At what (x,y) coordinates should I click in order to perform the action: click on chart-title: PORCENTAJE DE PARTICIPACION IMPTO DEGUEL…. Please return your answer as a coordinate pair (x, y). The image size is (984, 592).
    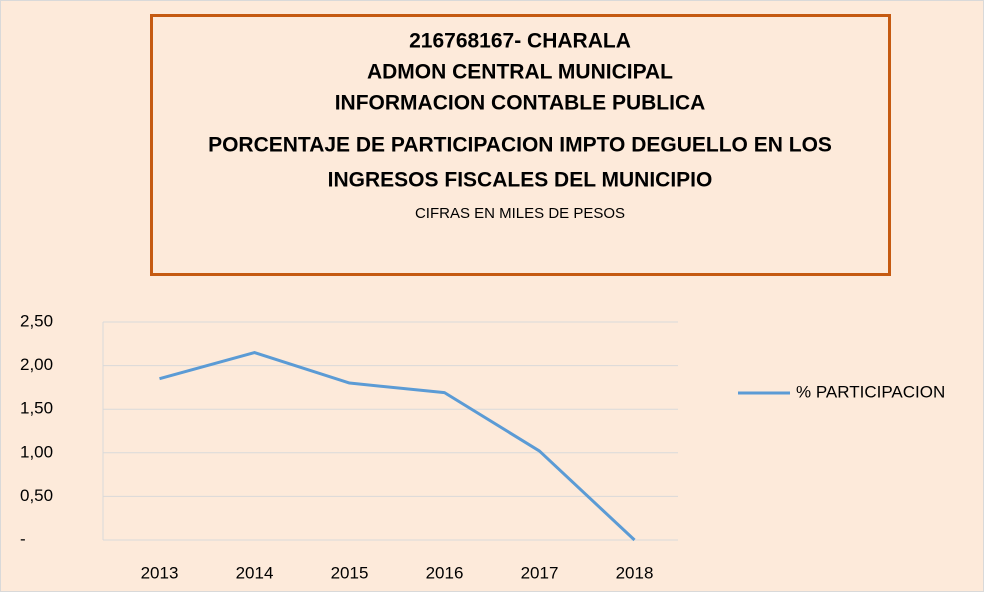
    Looking at the image, I should click on (520, 145).